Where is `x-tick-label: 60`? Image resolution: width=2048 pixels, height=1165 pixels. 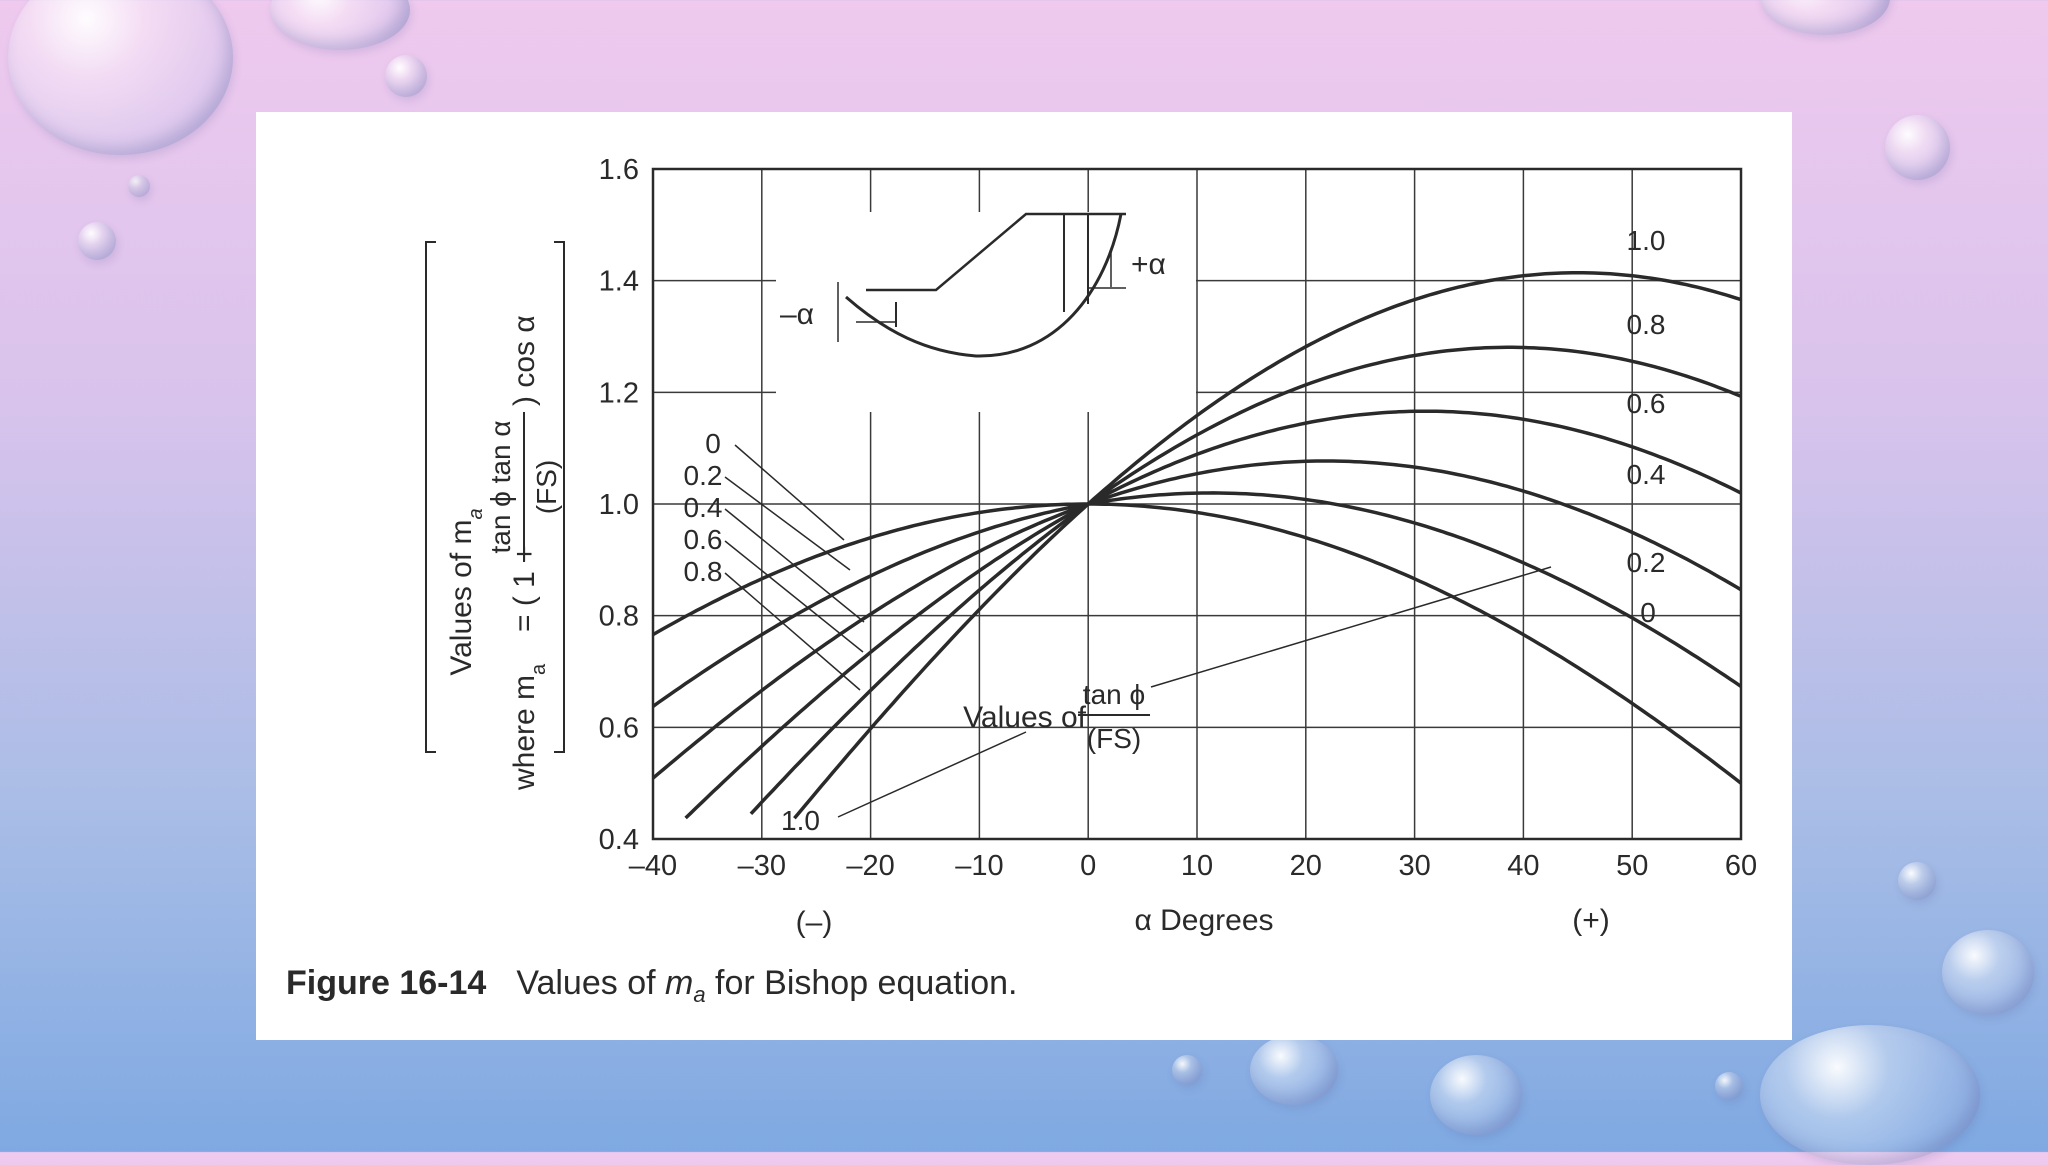
x-tick-label: 60 is located at coordinates (1741, 866).